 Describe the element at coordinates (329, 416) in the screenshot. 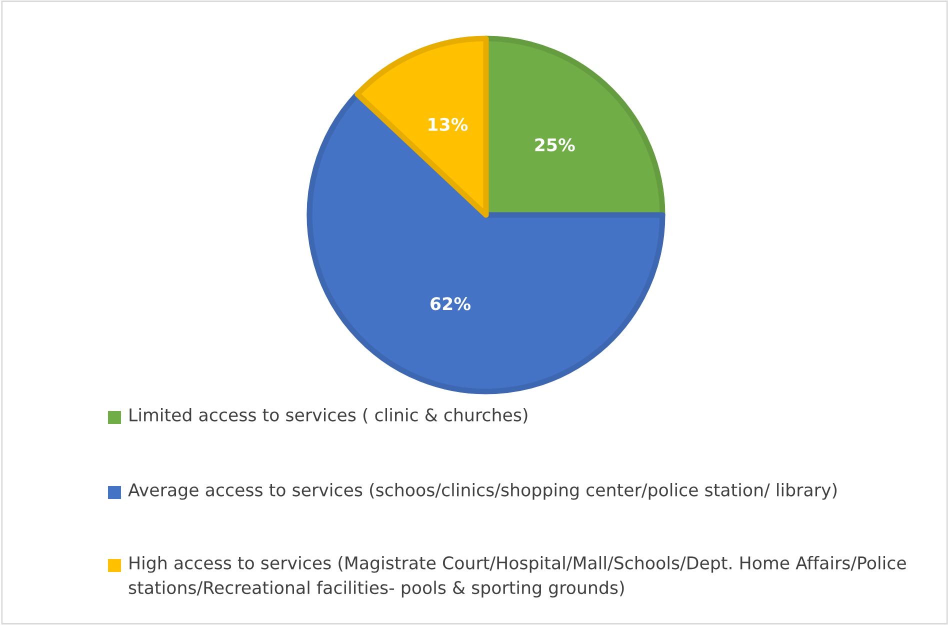

I see `legend-label: Limited access to services ( clinic & churches)` at that location.